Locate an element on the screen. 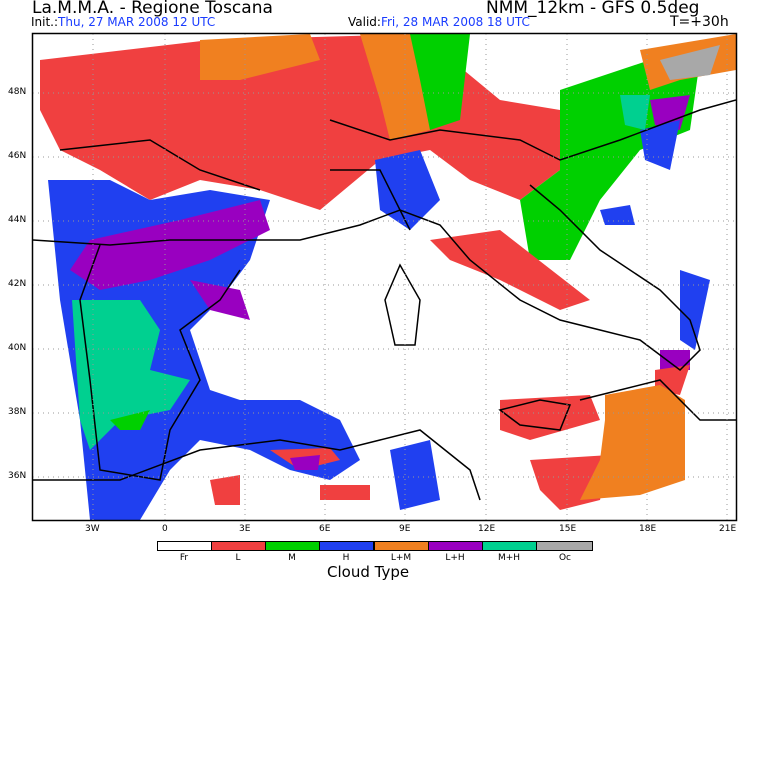  legend-swatch-m is located at coordinates (292, 546).